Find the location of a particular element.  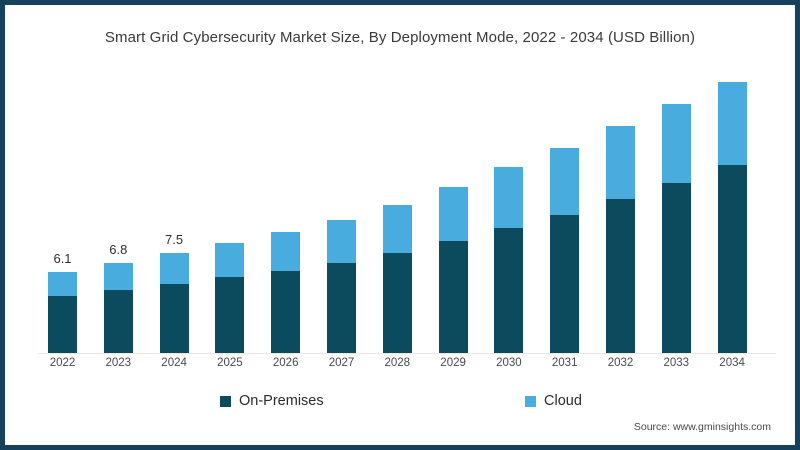

x-axis-tick-2027: 2027 is located at coordinates (341, 363).